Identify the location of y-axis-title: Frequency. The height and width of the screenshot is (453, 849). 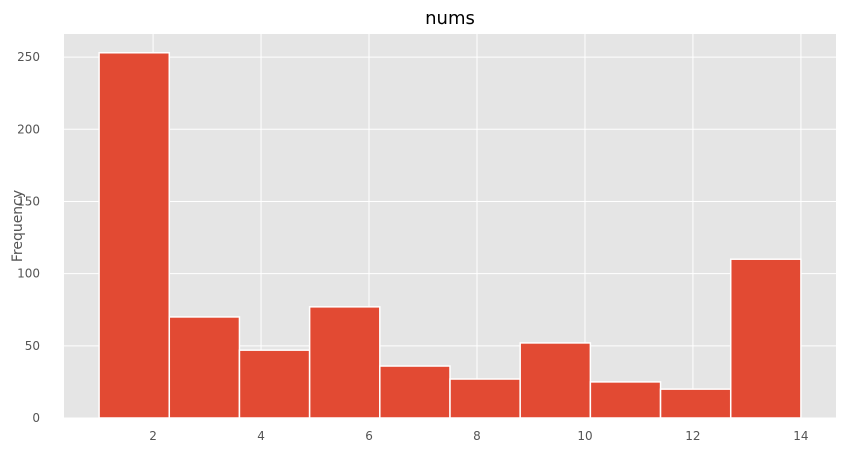
(18, 226).